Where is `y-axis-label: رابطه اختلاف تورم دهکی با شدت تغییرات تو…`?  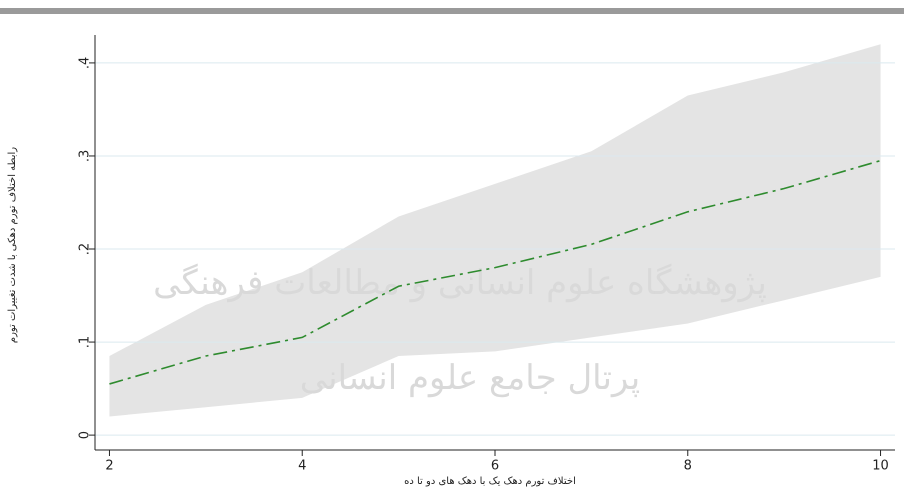 y-axis-label: رابطه اختلاف تورم دهکی با شدت تغییرات تو… is located at coordinates (12, 245).